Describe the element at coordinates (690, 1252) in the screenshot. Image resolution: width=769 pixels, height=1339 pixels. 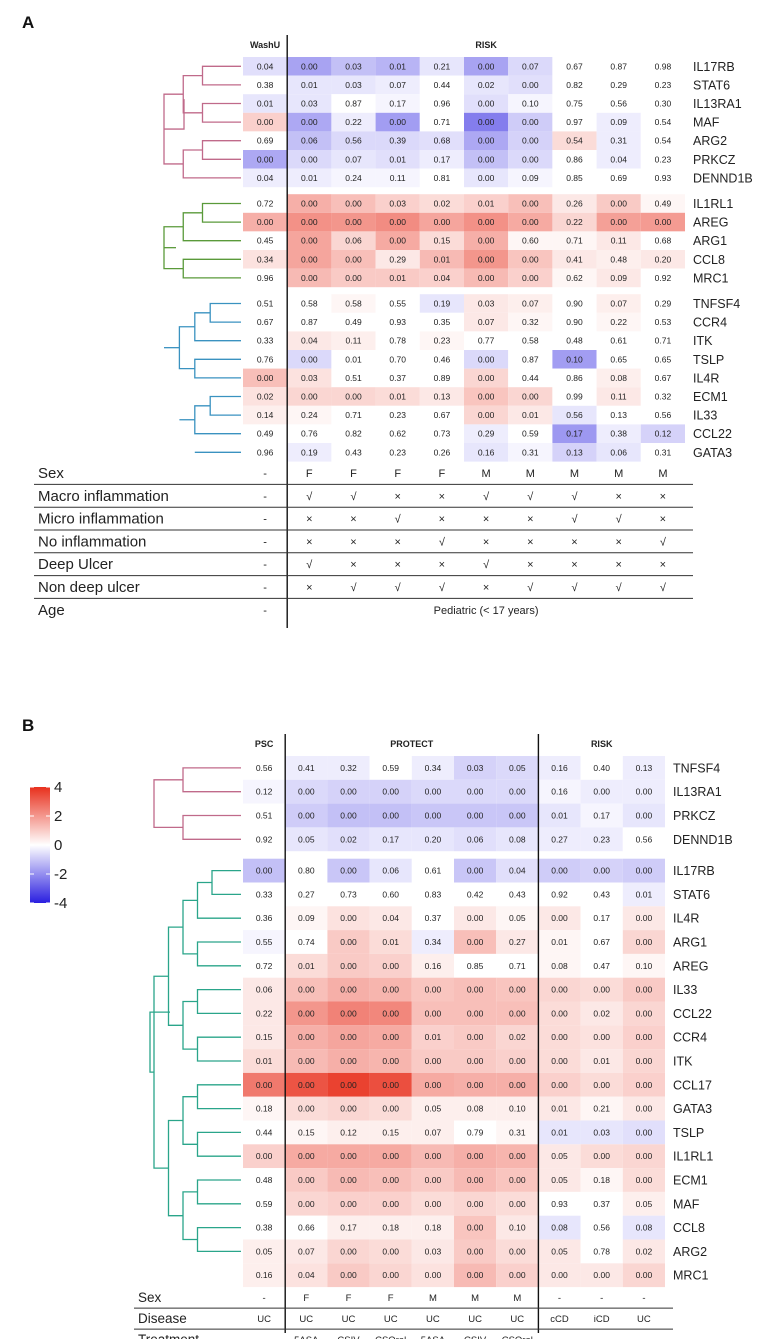
I see `gene-label: ARG2` at that location.